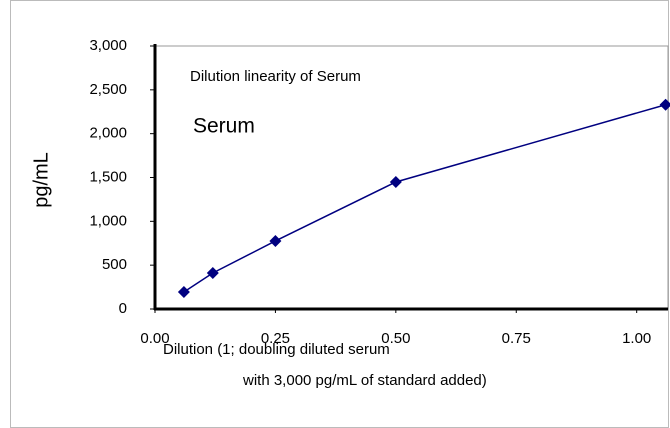 This screenshot has height=428, width=670. Describe the element at coordinates (276, 349) in the screenshot. I see `x-axis-label: Dilution (1; doubling diluted serum` at that location.